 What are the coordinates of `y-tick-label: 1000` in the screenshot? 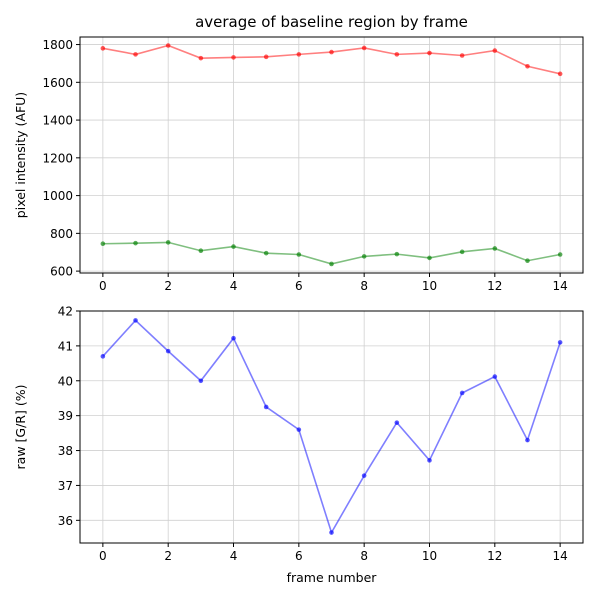 It's located at (57, 196).